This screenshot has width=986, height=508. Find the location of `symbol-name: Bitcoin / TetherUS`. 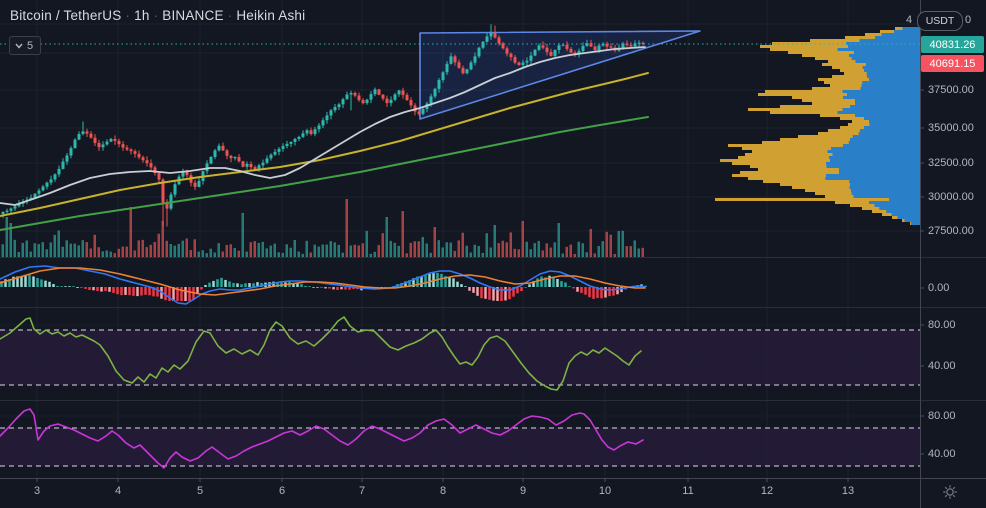

symbol-name: Bitcoin / TetherUS is located at coordinates (66, 15).